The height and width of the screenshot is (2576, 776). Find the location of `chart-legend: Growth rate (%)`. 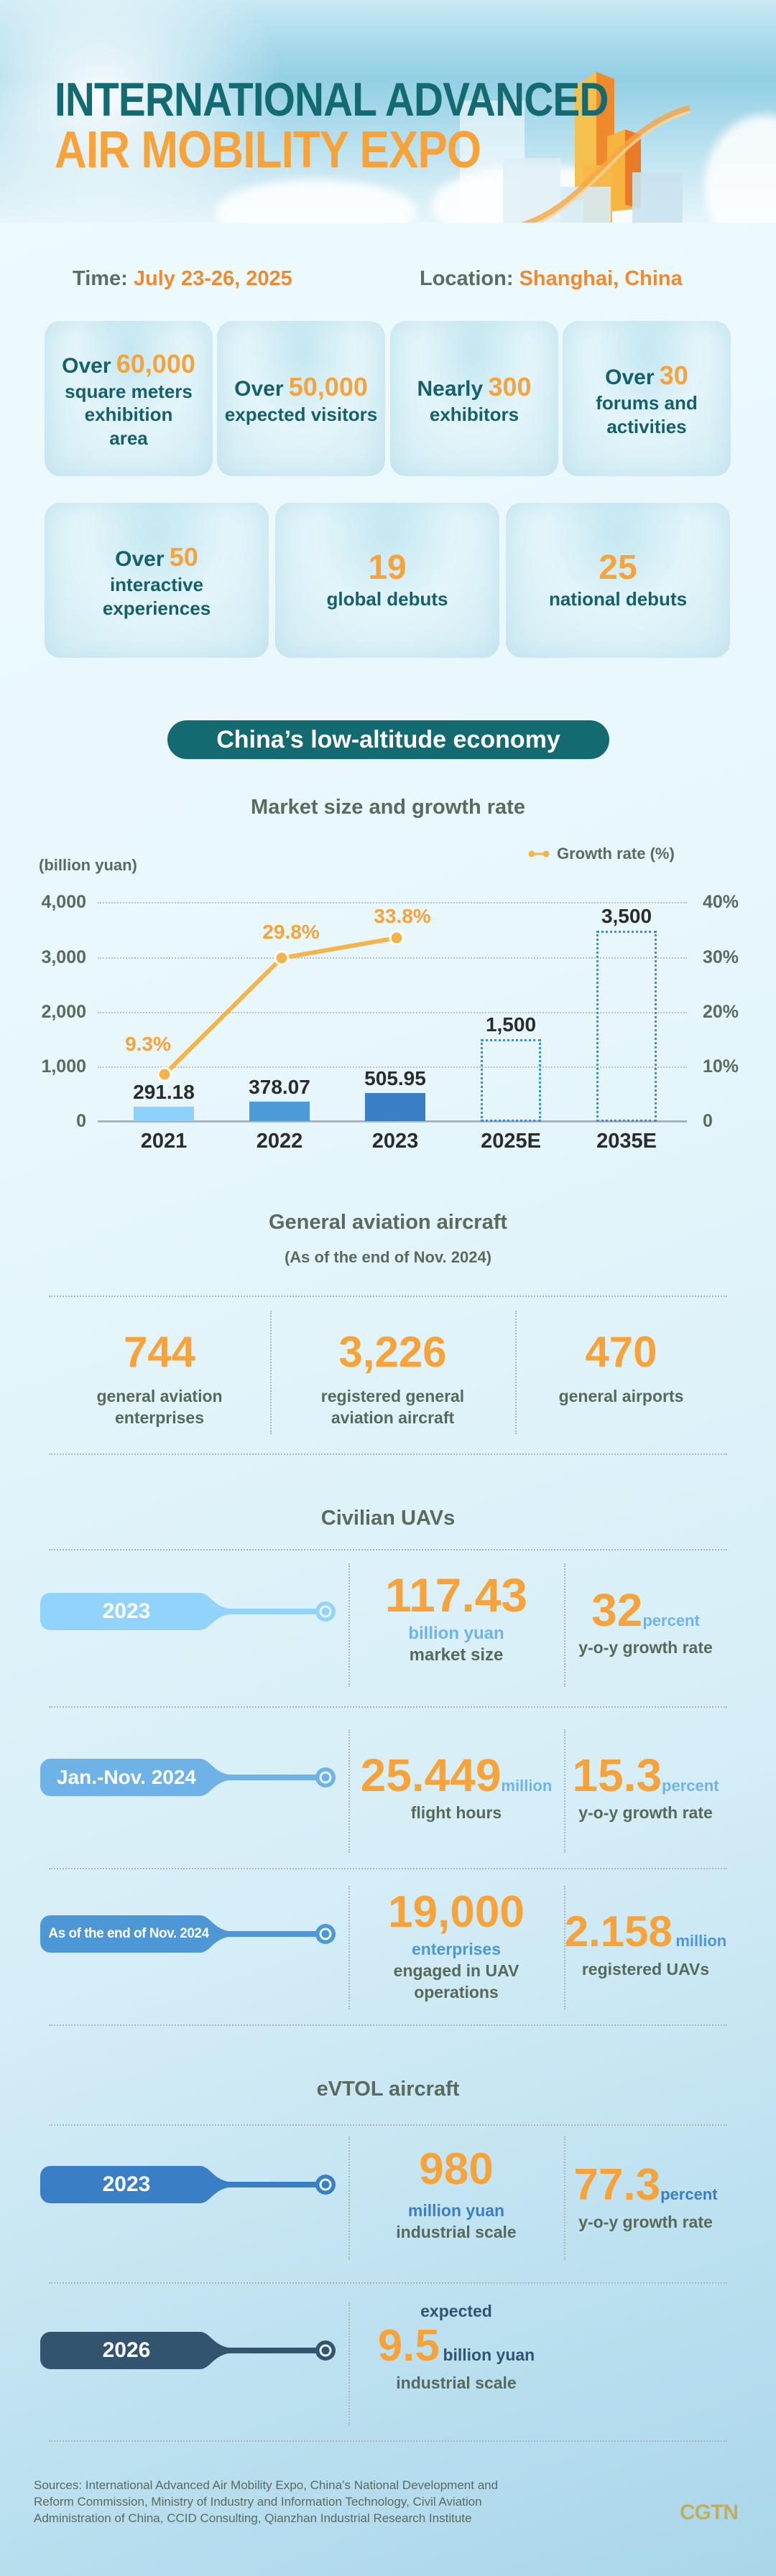

chart-legend: Growth rate (%) is located at coordinates (601, 854).